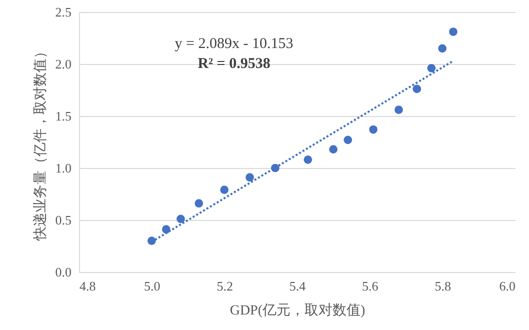 The height and width of the screenshot is (330, 529). Describe the element at coordinates (234, 44) in the screenshot. I see `annotation: y = 2.089x - 10.153` at that location.